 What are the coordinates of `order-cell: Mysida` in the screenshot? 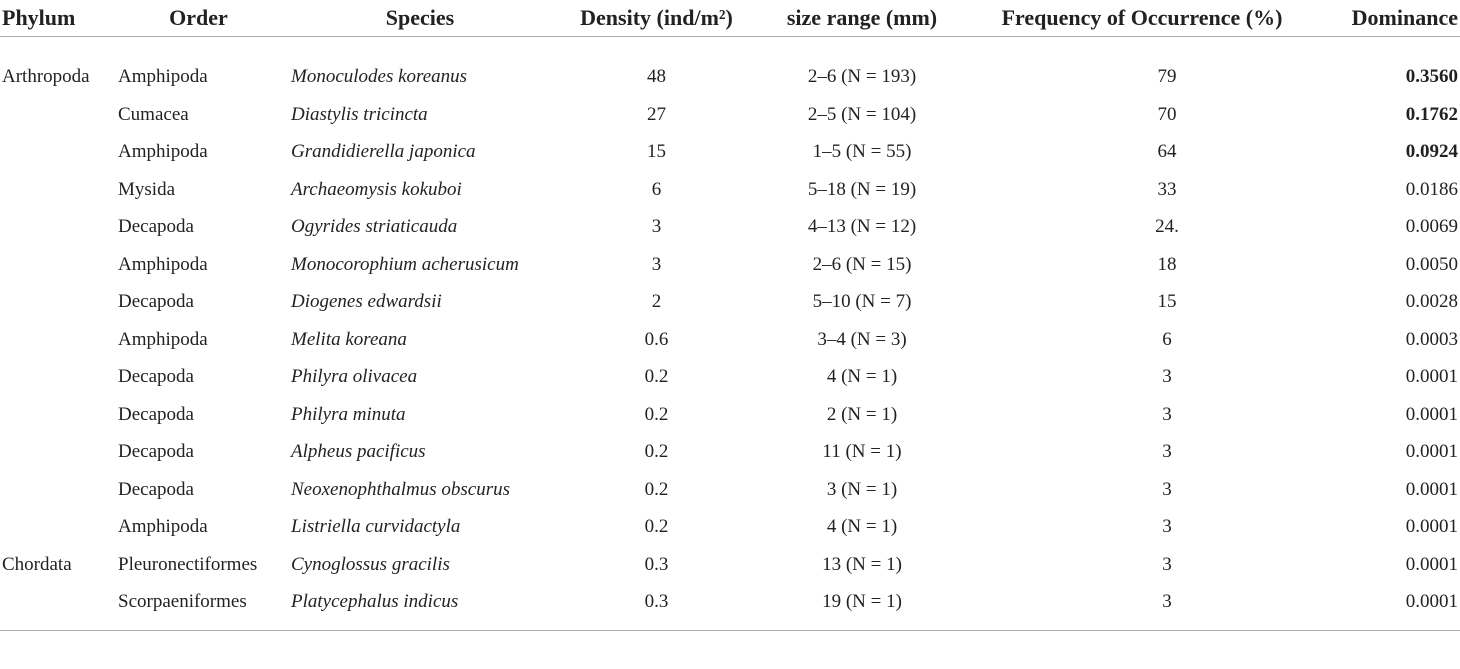 It's located at (146, 189).